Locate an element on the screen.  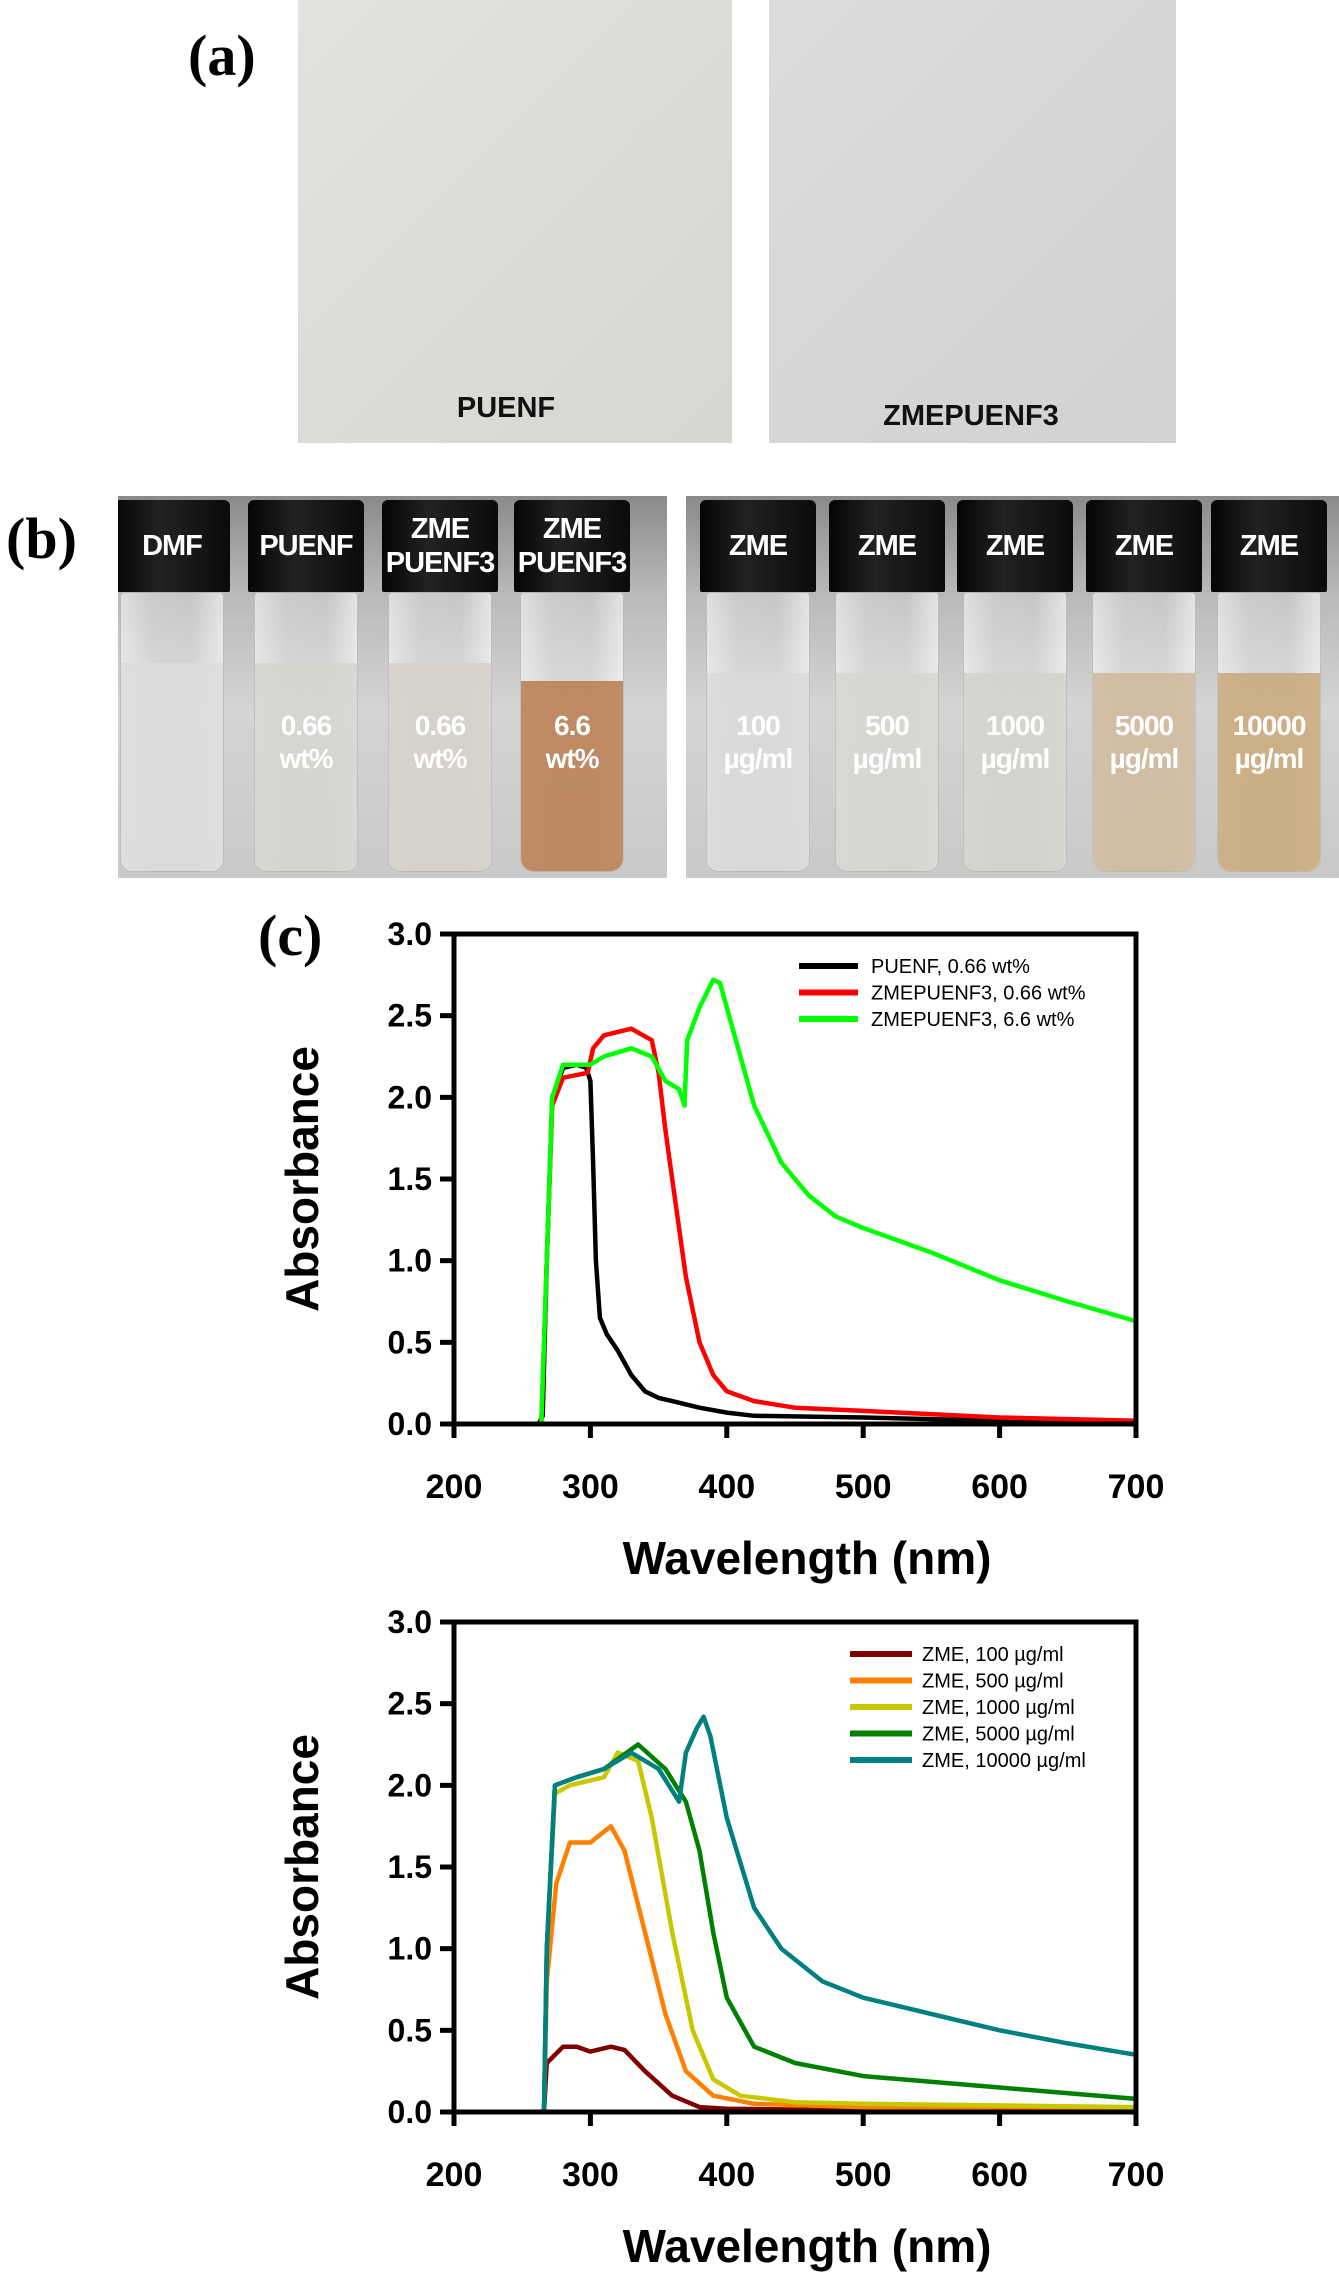
legend-label: ZME, 1000 µg/ml is located at coordinates (998, 1708).